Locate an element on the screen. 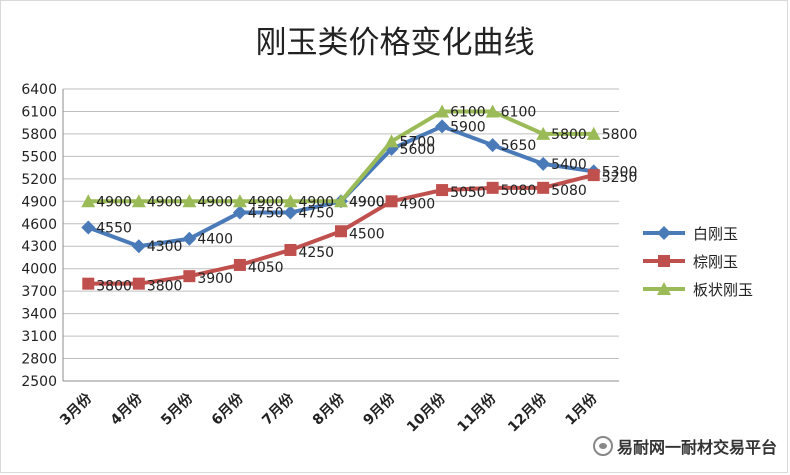 The width and height of the screenshot is (790, 475). y-tick-label: 4000 is located at coordinates (39, 270).